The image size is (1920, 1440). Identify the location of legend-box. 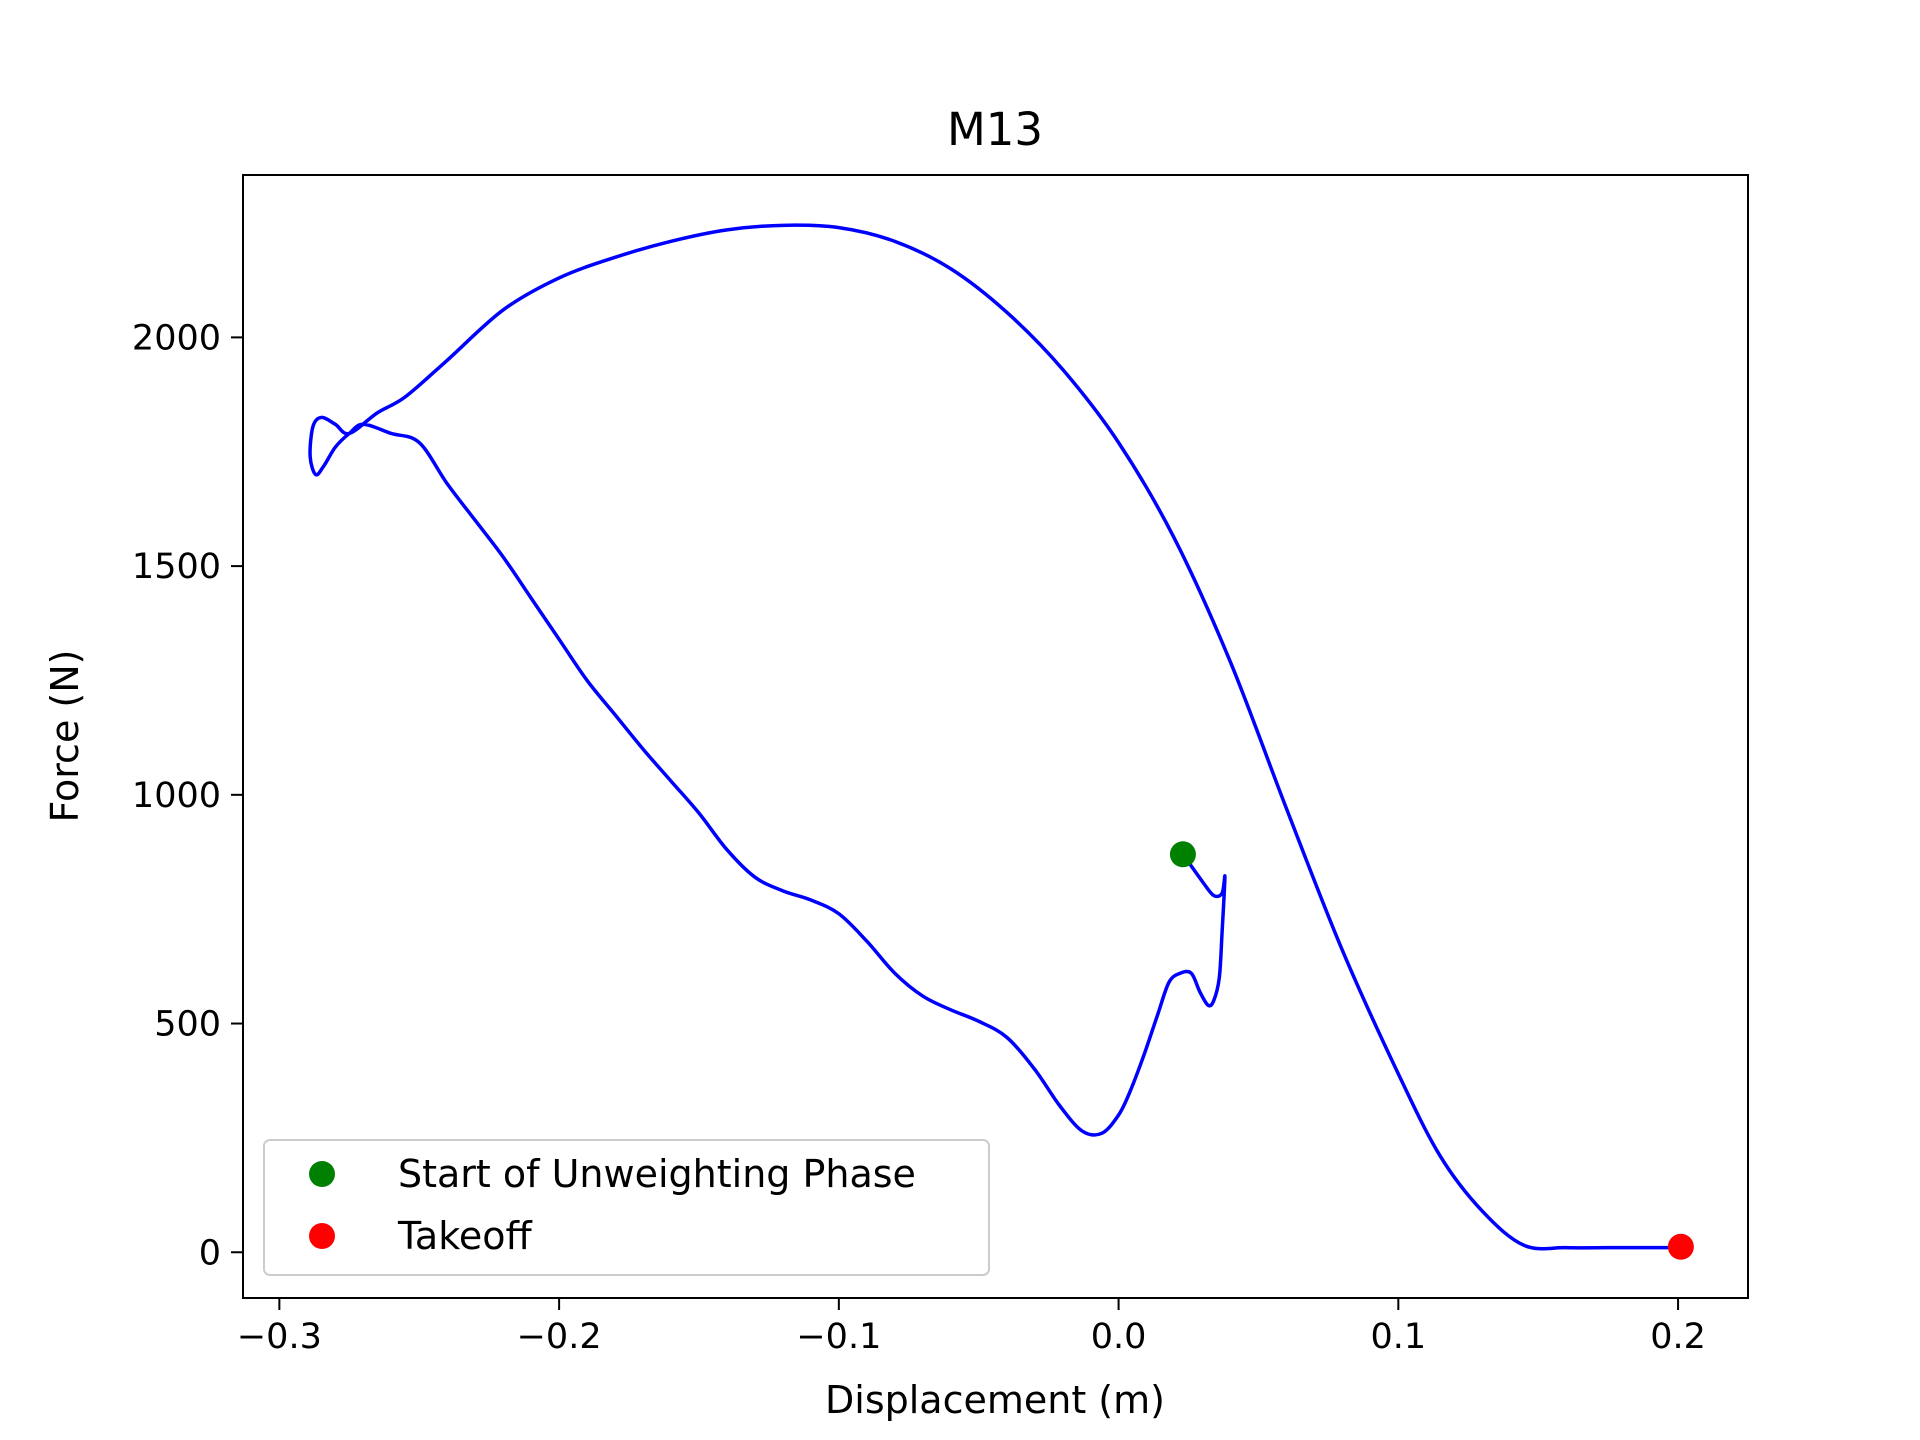
(626, 1207).